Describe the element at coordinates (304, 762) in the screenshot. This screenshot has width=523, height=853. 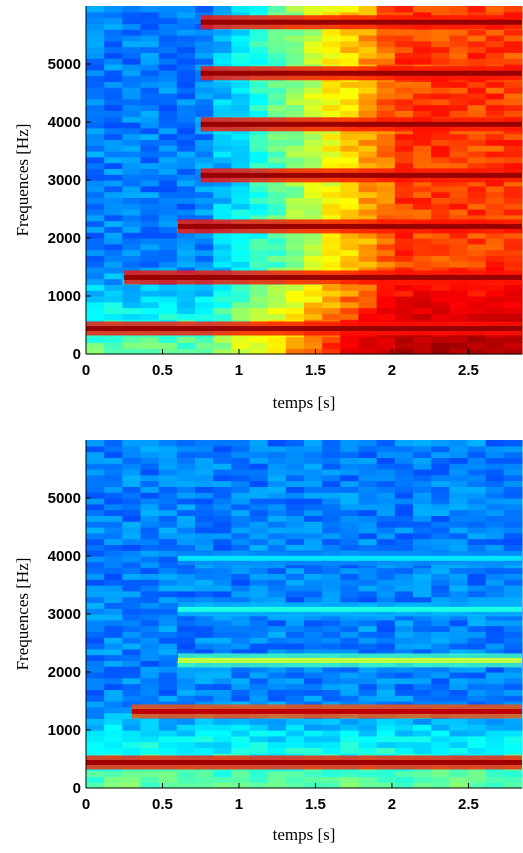
I see `harmonic-line` at that location.